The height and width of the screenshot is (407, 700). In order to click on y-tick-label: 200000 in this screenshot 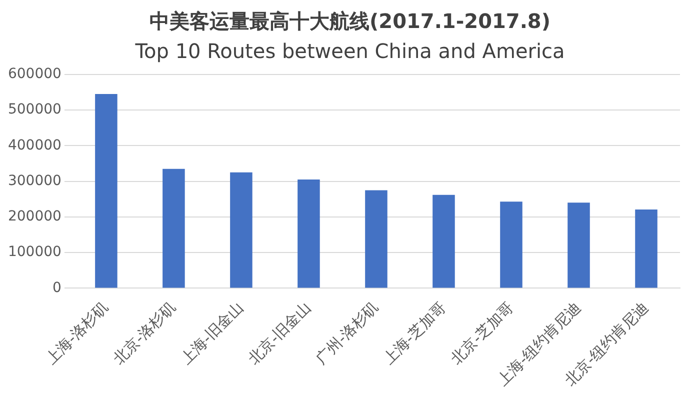, I will do `click(35, 216)`.